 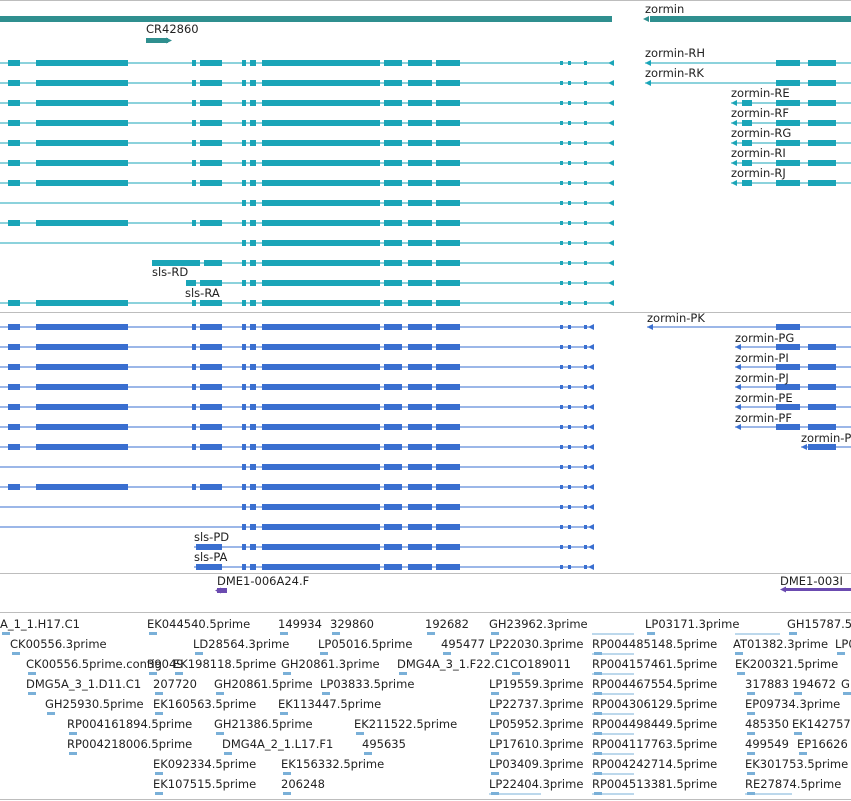 I want to click on est-label: EK092334.5prime, so click(x=205, y=764).